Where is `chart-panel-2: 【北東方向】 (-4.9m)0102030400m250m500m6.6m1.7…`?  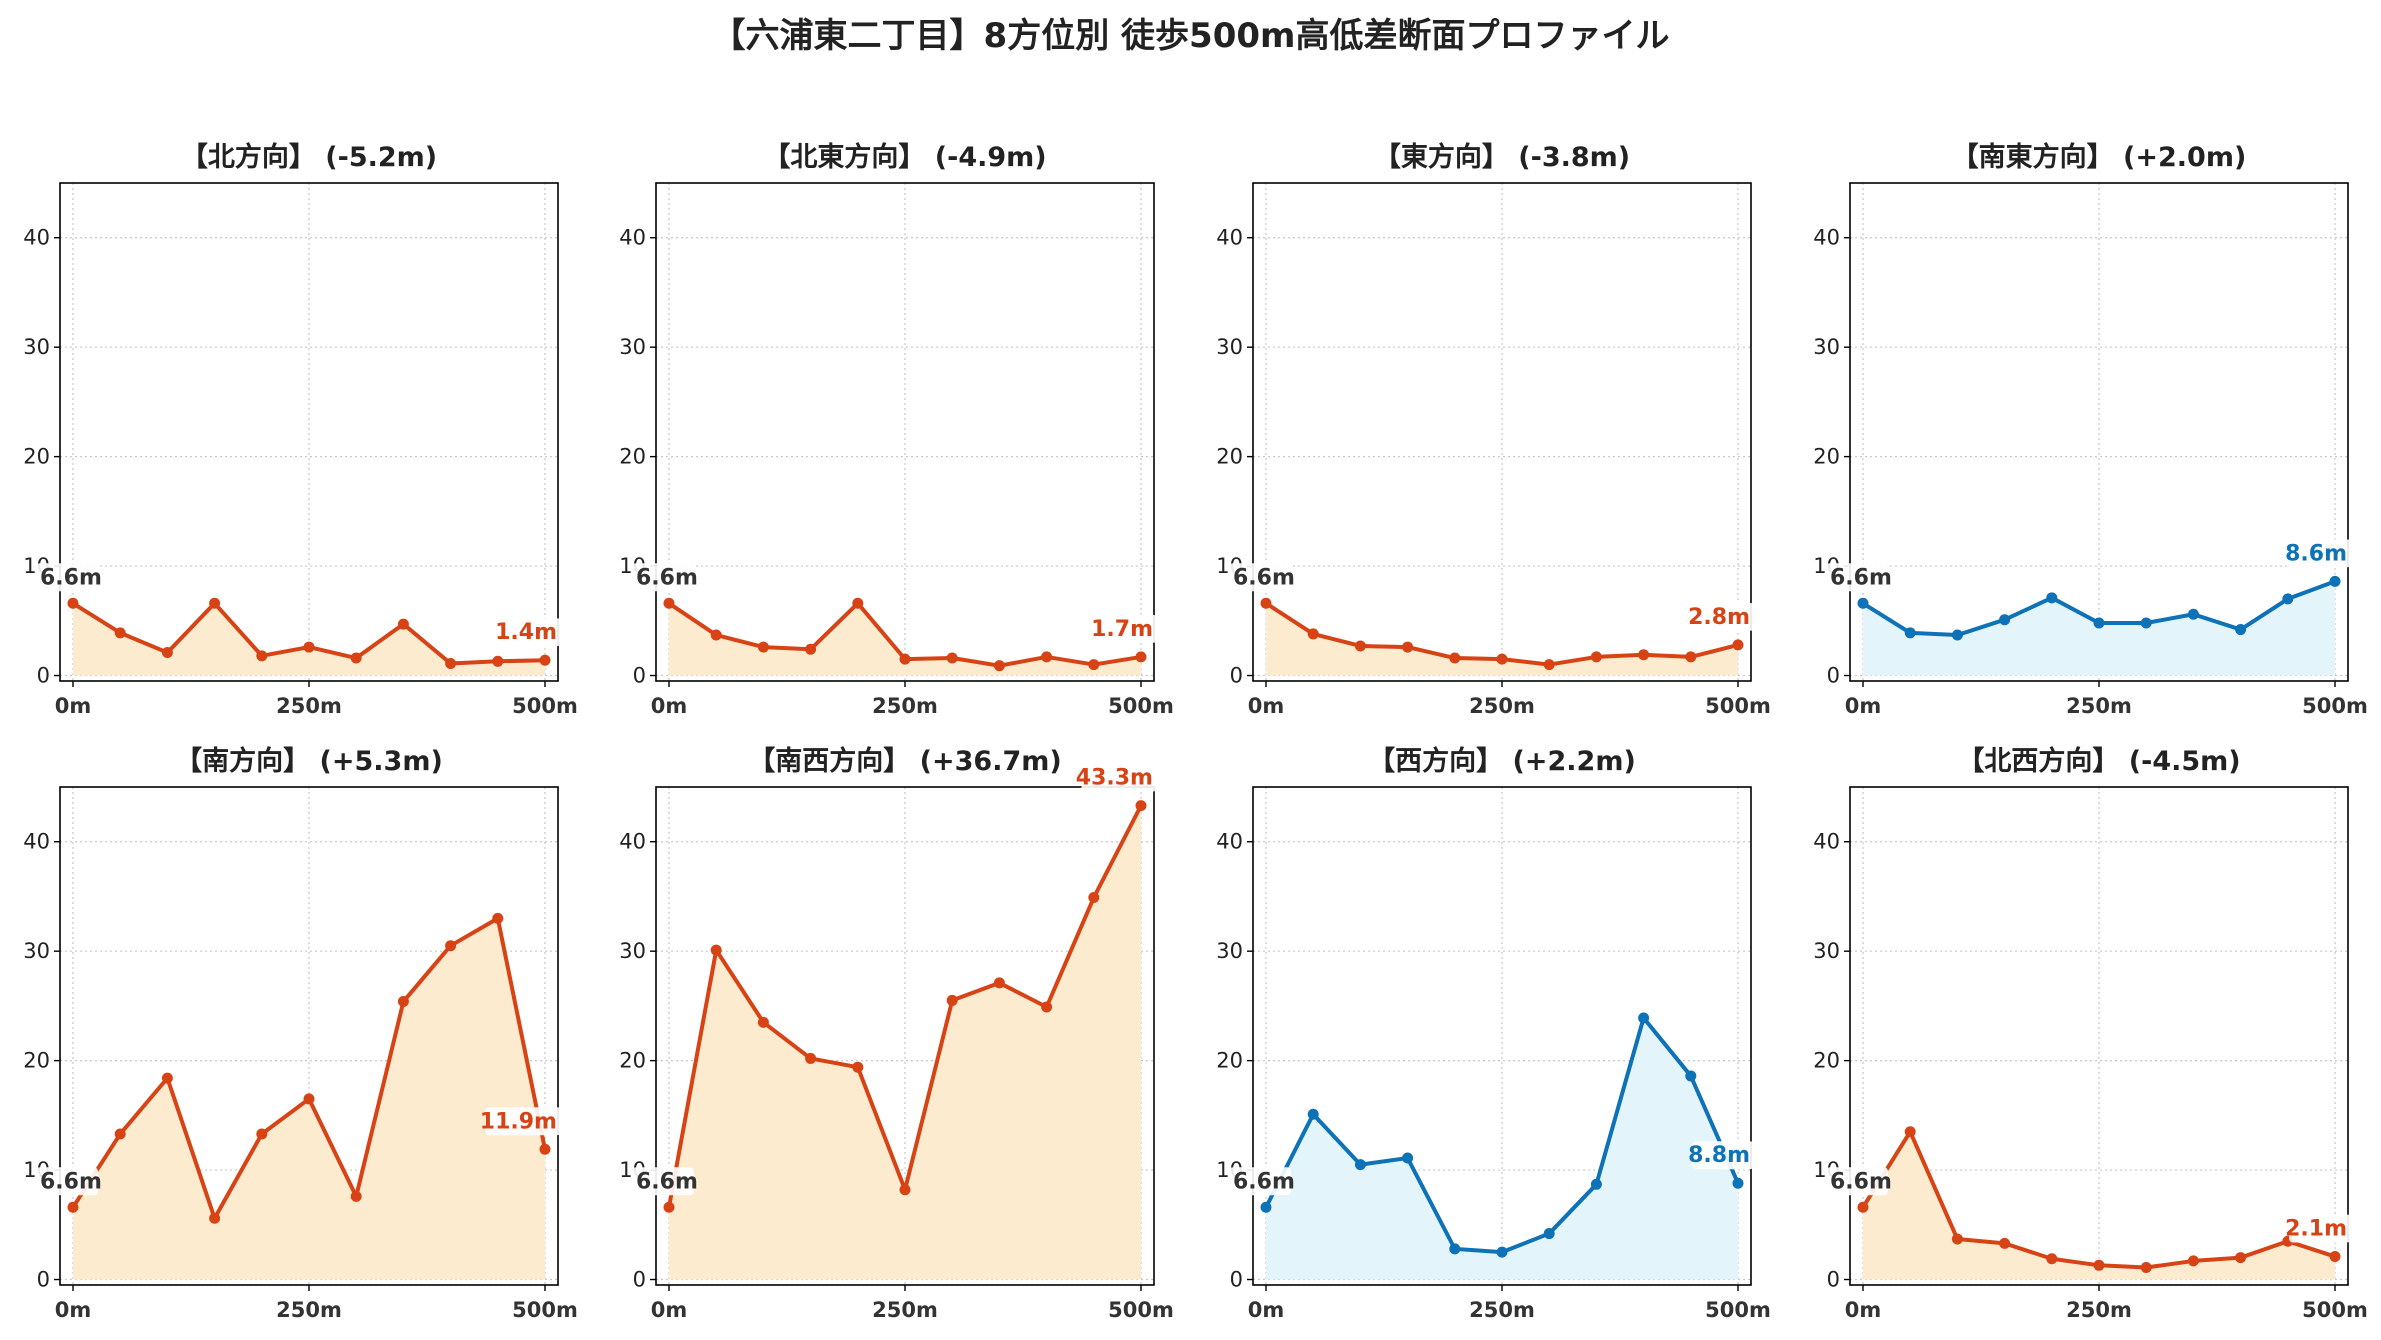
chart-panel-2: 【北東方向】 (-4.9m)0102030400m250m500m6.6m1.7… is located at coordinates (896, 429).